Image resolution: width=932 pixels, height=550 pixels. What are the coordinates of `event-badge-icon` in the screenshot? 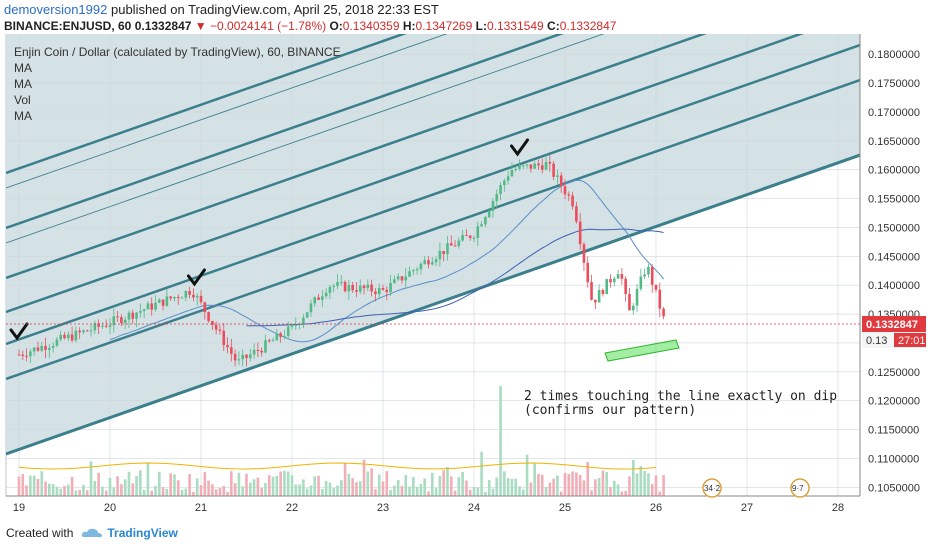 It's located at (712, 488).